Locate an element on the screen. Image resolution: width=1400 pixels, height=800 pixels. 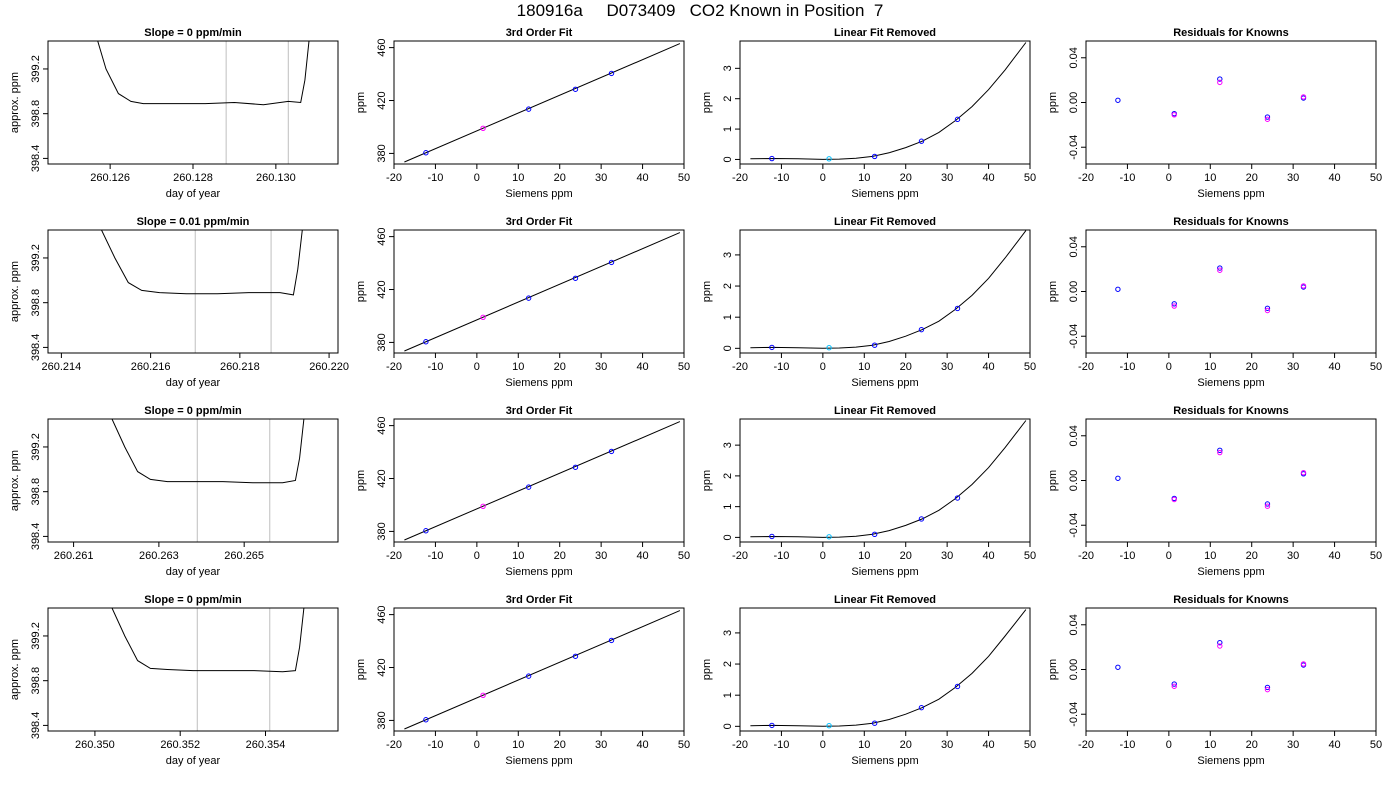
panel-4-4-xtick-label: 40 is located at coordinates (1334, 745).